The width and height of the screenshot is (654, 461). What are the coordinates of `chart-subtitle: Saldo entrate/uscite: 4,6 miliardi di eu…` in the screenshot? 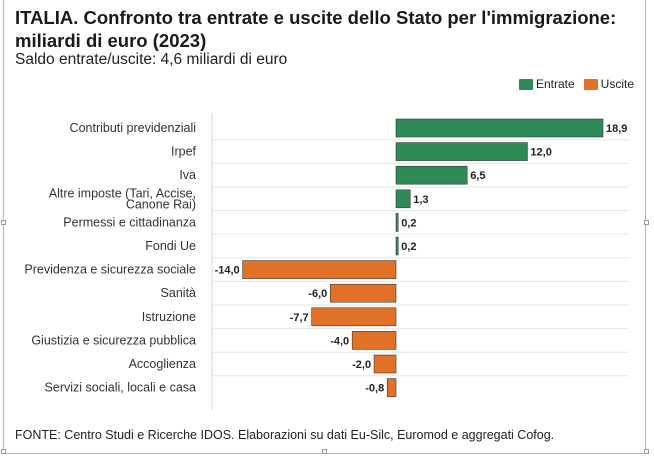 It's located at (151, 59).